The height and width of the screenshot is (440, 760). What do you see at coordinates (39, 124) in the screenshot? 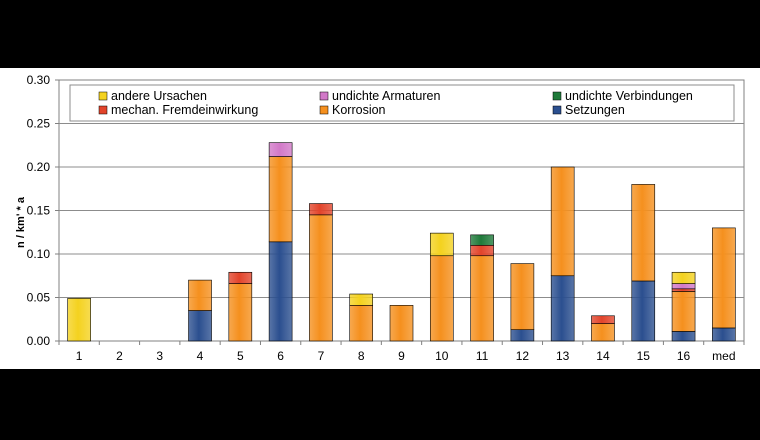
I see `y-tick-label: 0.25` at bounding box center [39, 124].